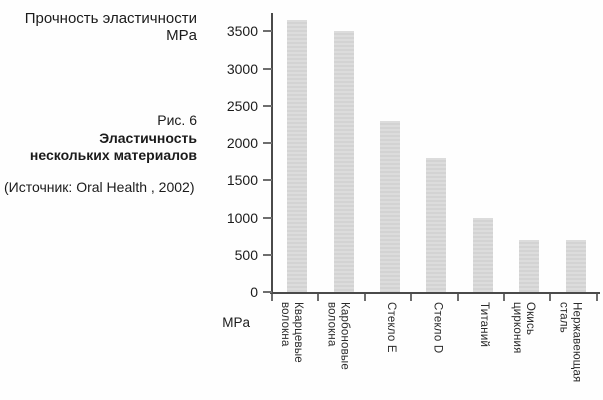 The image size is (603, 400). I want to click on chart-title-line1: Прочность эластичности, so click(110, 18).